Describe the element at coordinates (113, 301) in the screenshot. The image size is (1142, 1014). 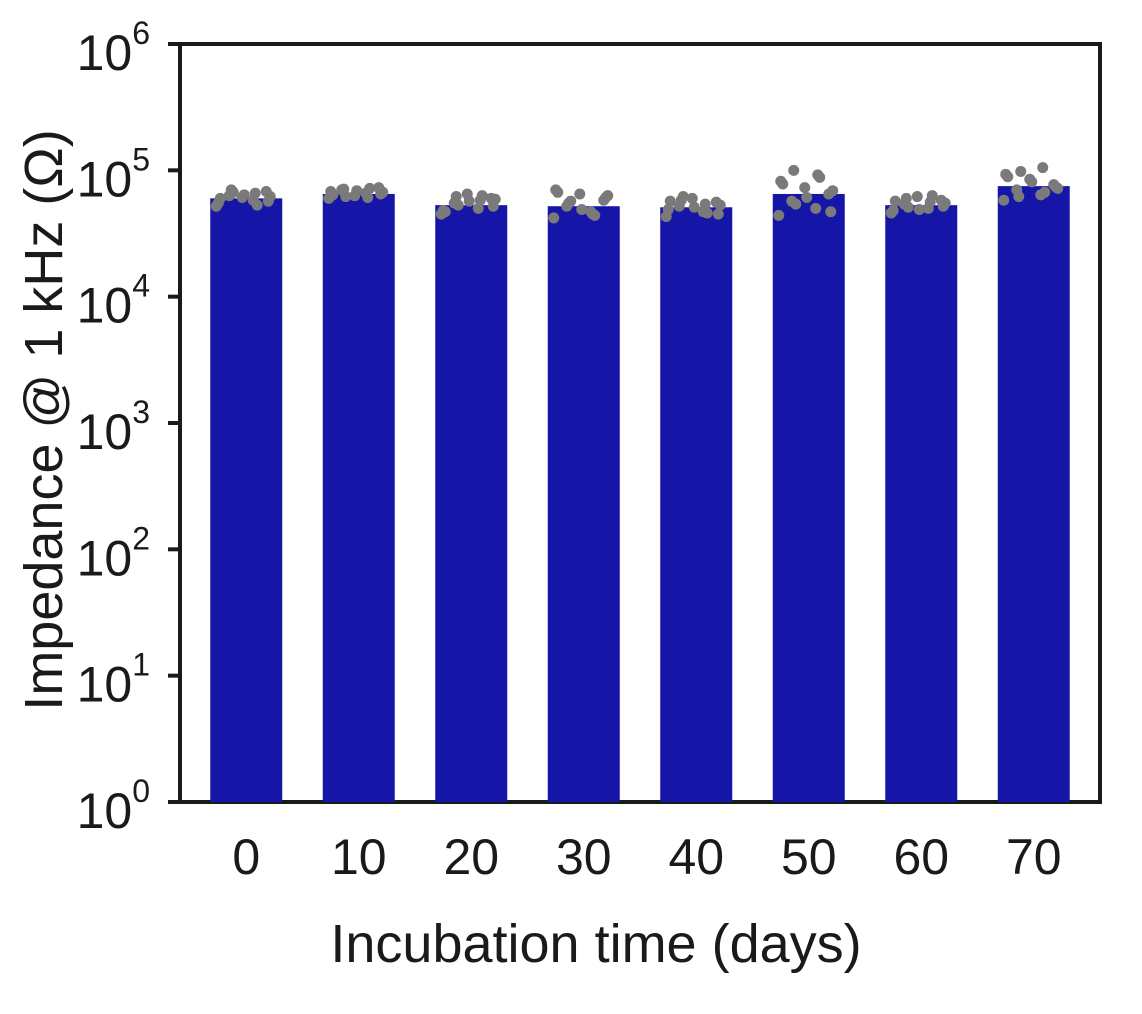
I see `y-tick-label: 10⁴` at that location.